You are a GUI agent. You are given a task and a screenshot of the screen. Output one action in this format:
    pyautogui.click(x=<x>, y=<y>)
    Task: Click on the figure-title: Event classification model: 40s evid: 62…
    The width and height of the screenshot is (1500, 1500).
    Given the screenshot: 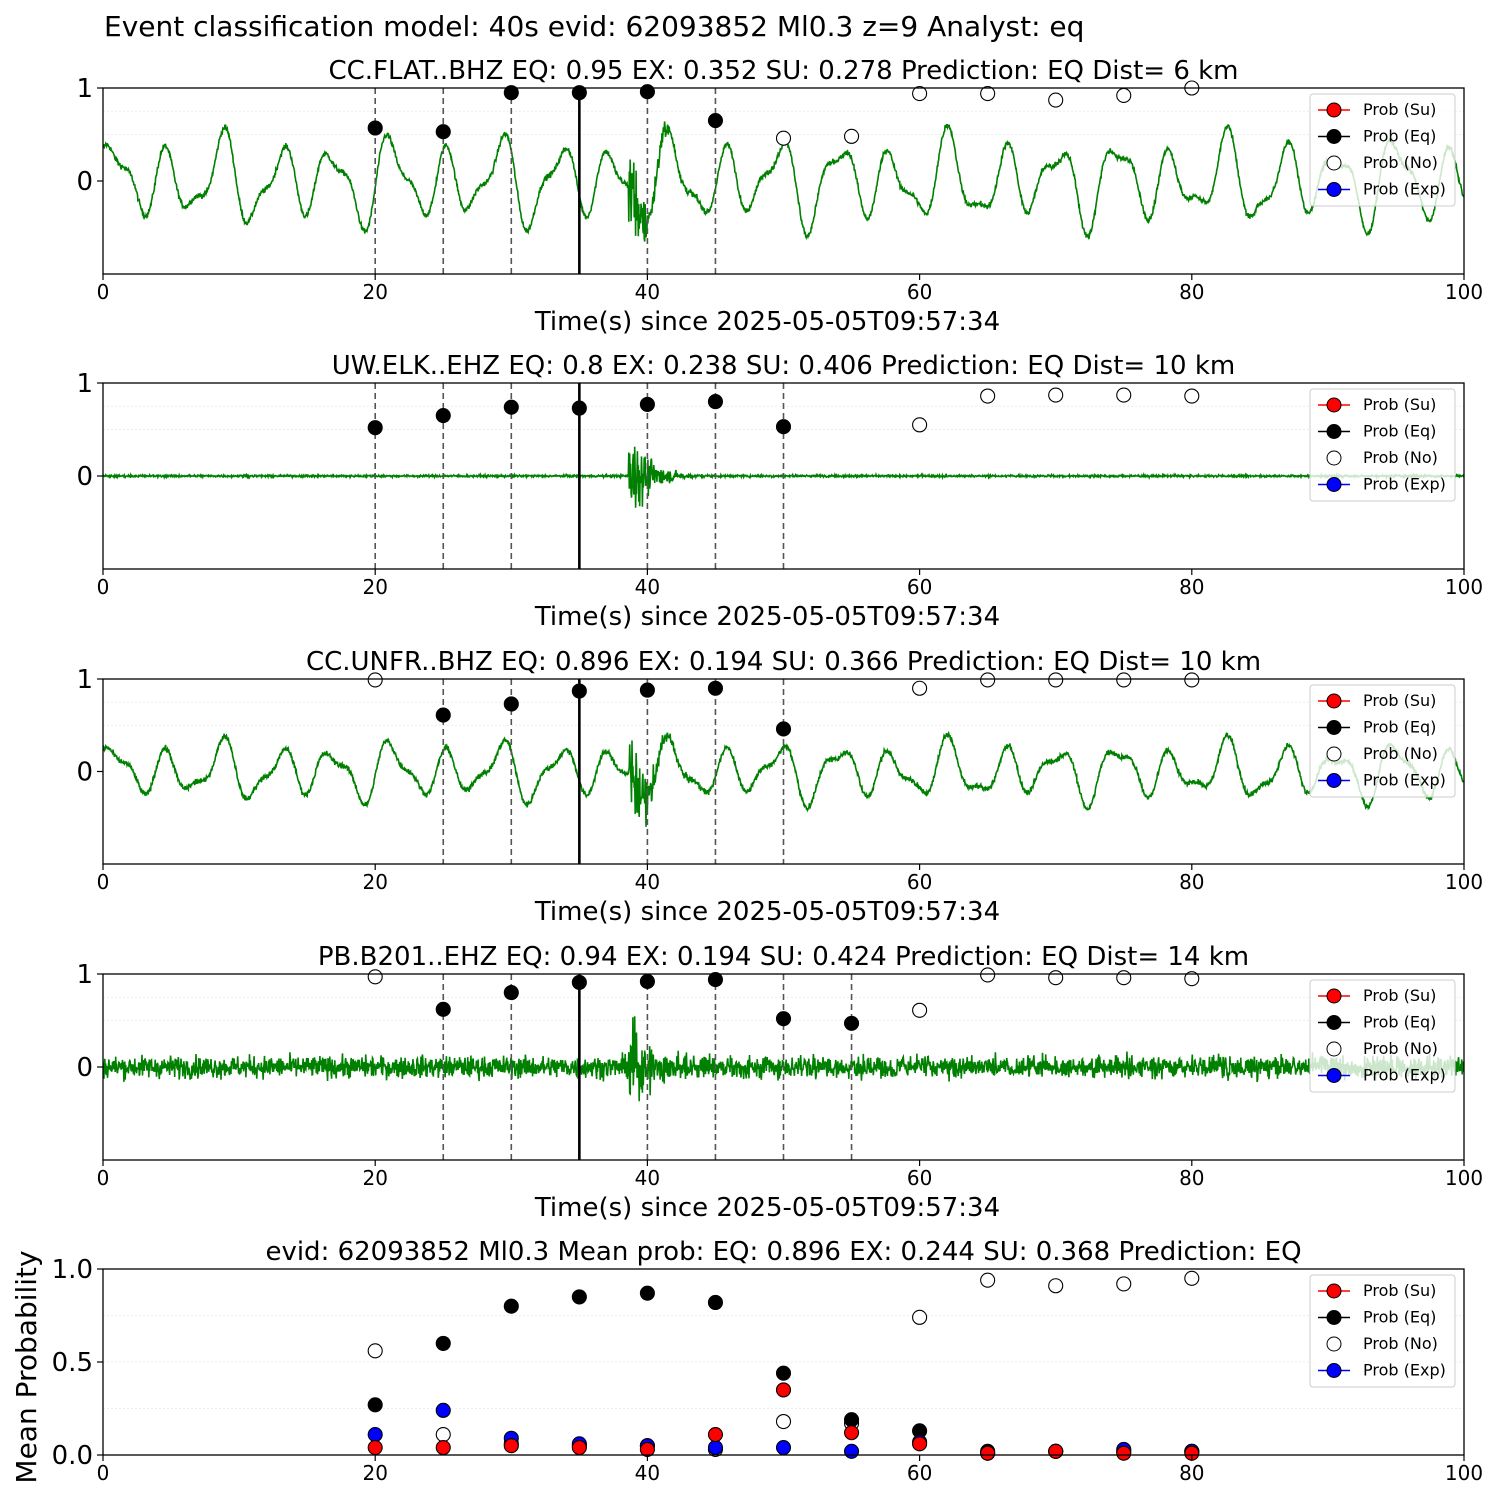 What is the action you would take?
    pyautogui.click(x=594, y=26)
    